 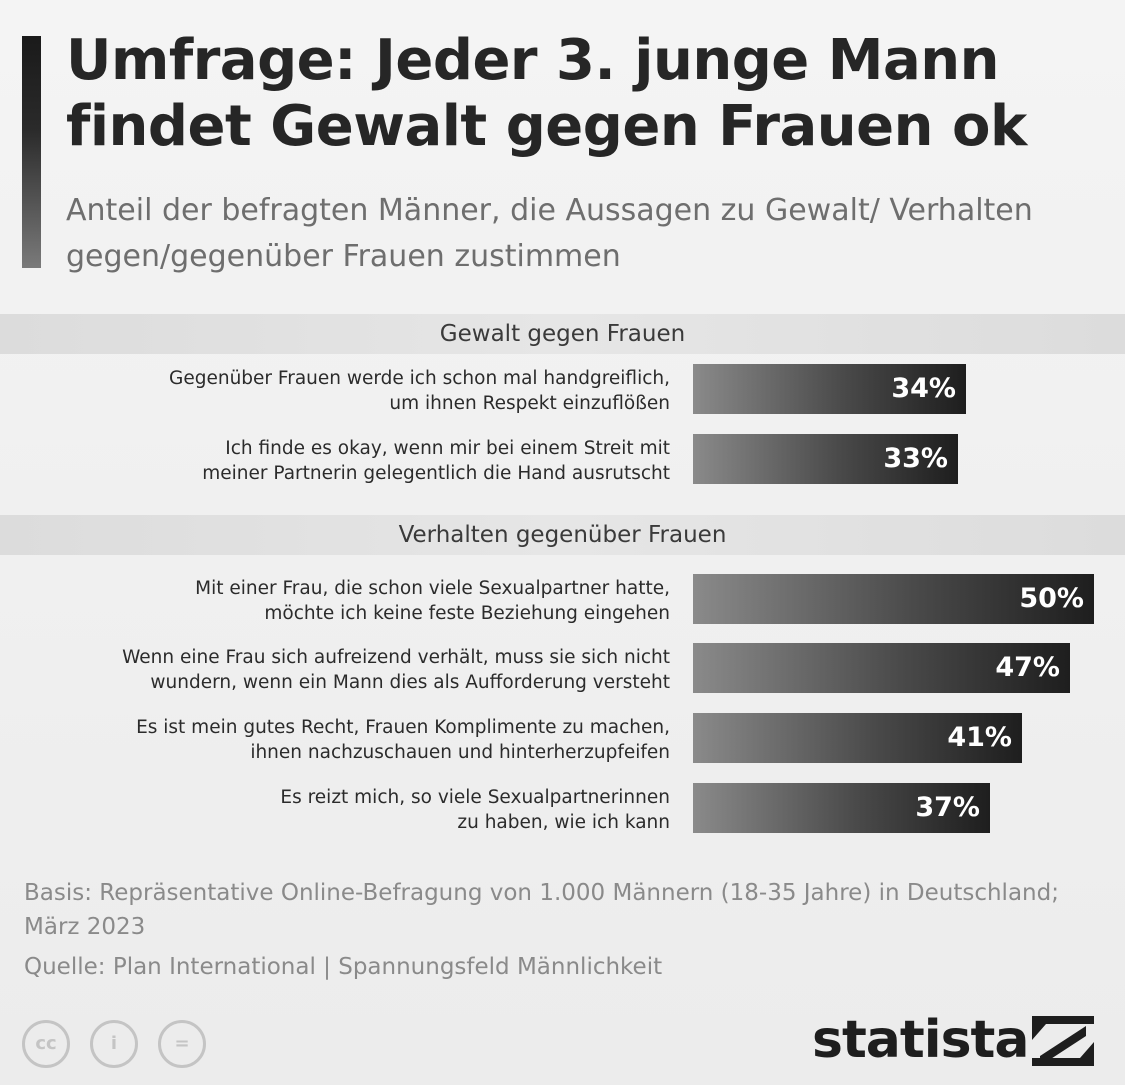 I want to click on bar: 33%, so click(x=825, y=459).